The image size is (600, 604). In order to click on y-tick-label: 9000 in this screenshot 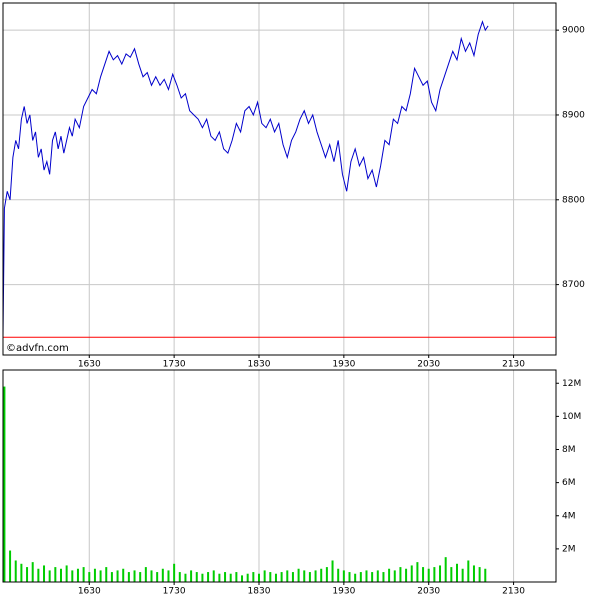, I will do `click(573, 31)`.